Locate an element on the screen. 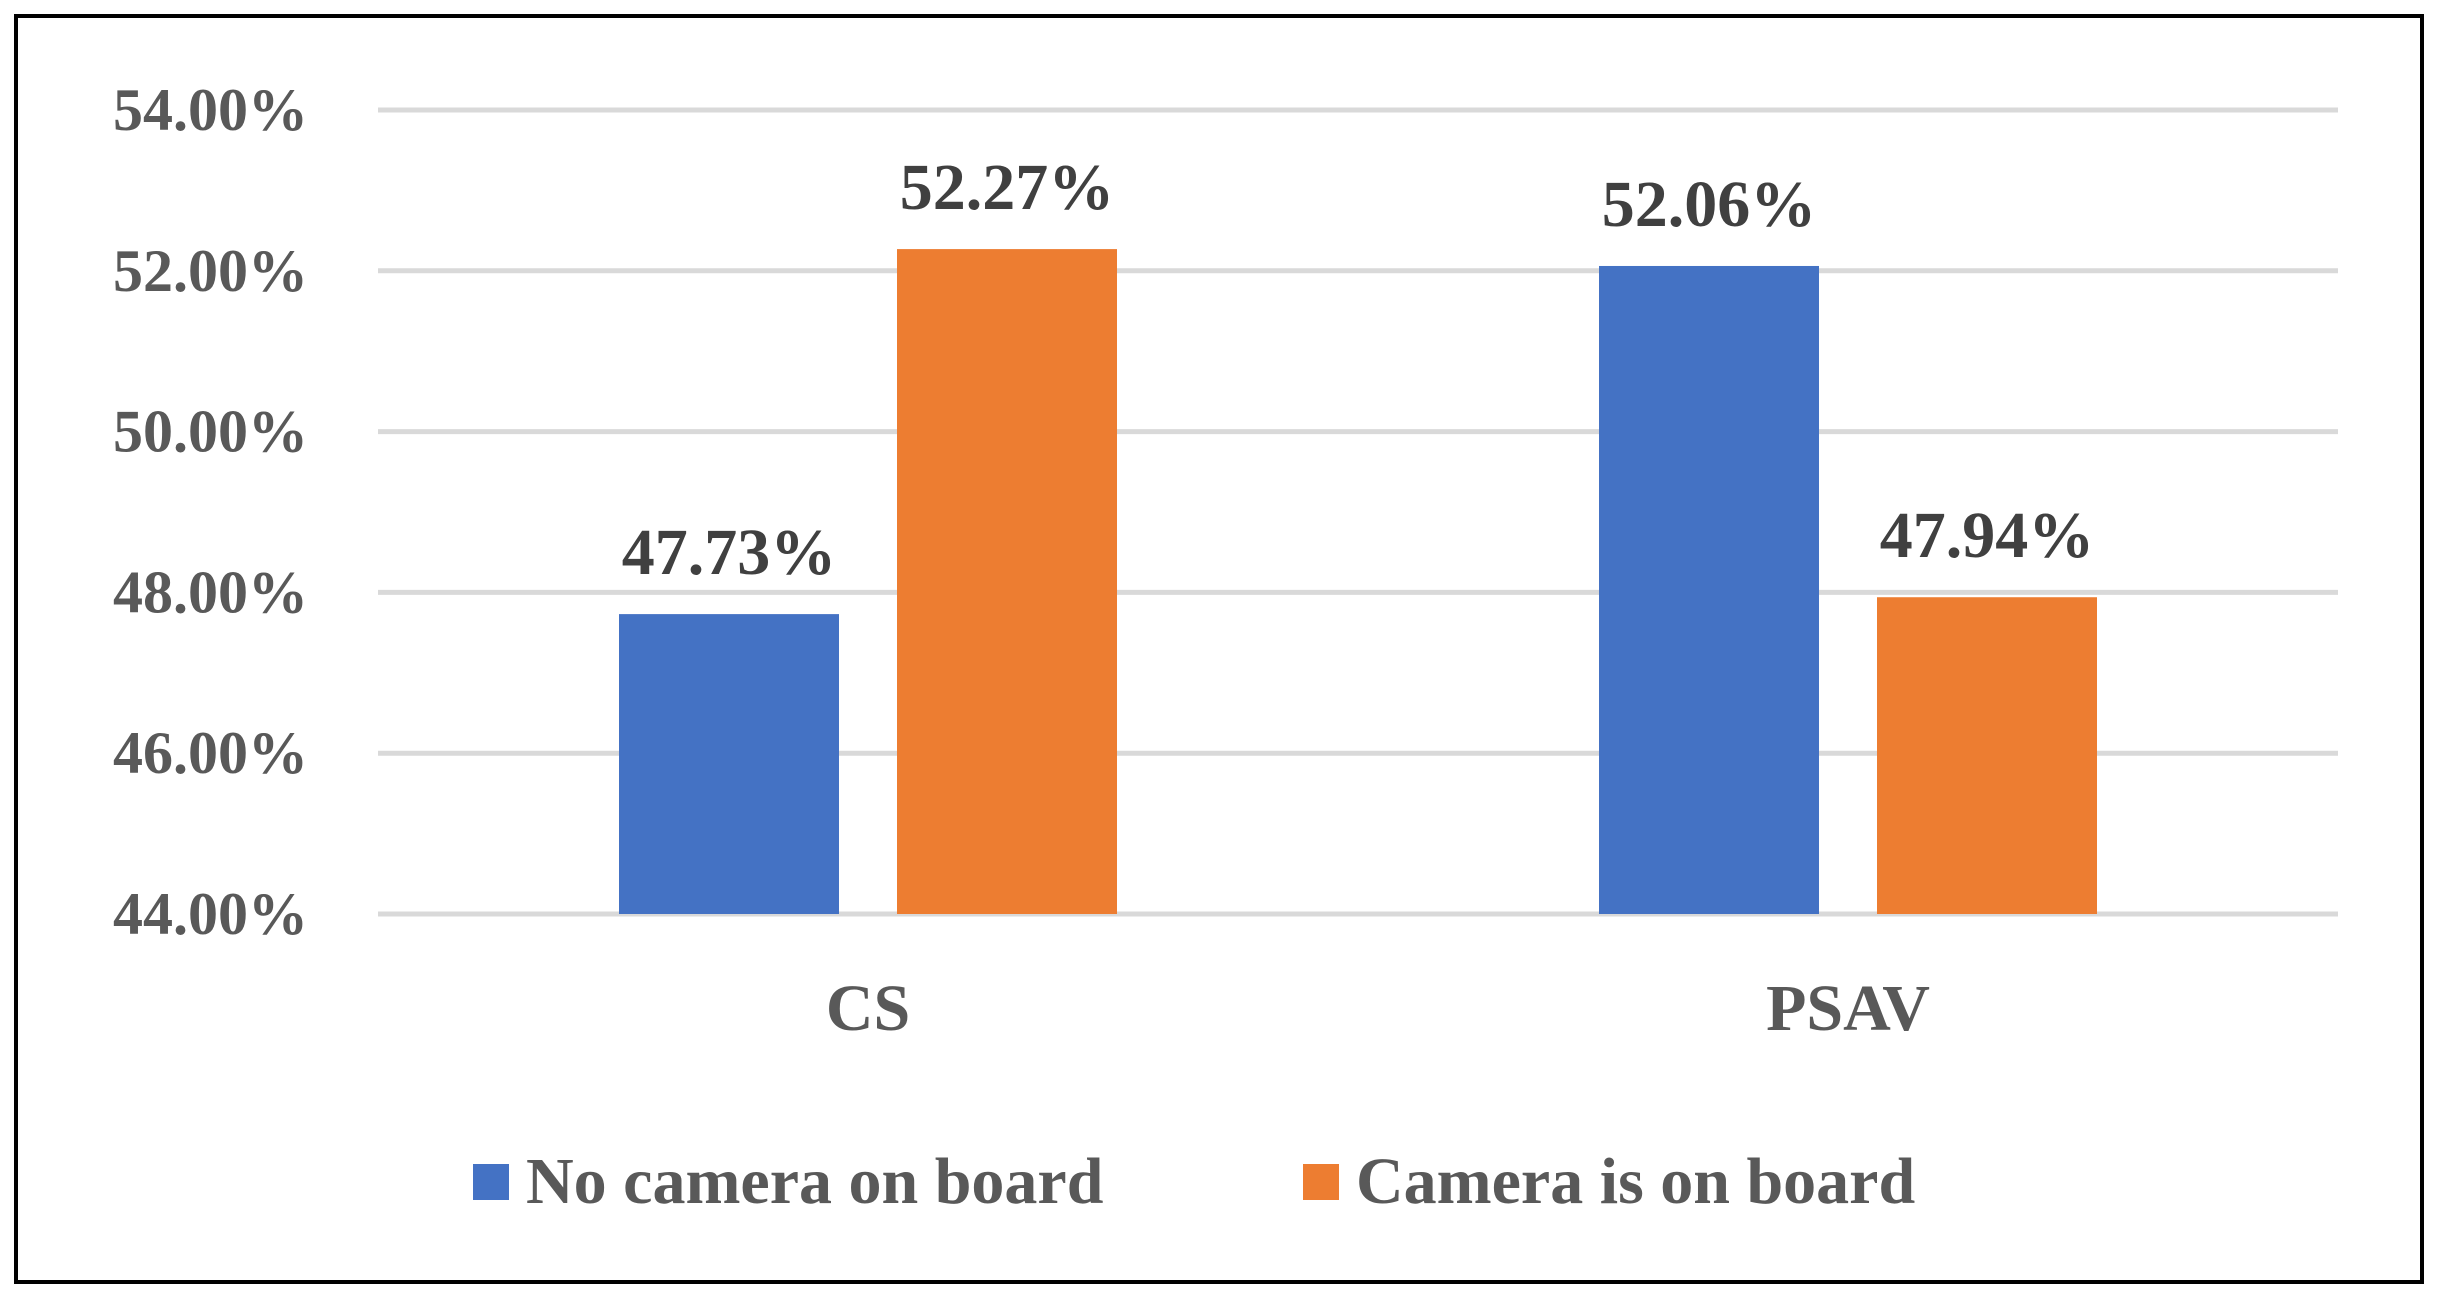 This screenshot has width=2439, height=1300. legend-label: Camera is on board is located at coordinates (1635, 1181).